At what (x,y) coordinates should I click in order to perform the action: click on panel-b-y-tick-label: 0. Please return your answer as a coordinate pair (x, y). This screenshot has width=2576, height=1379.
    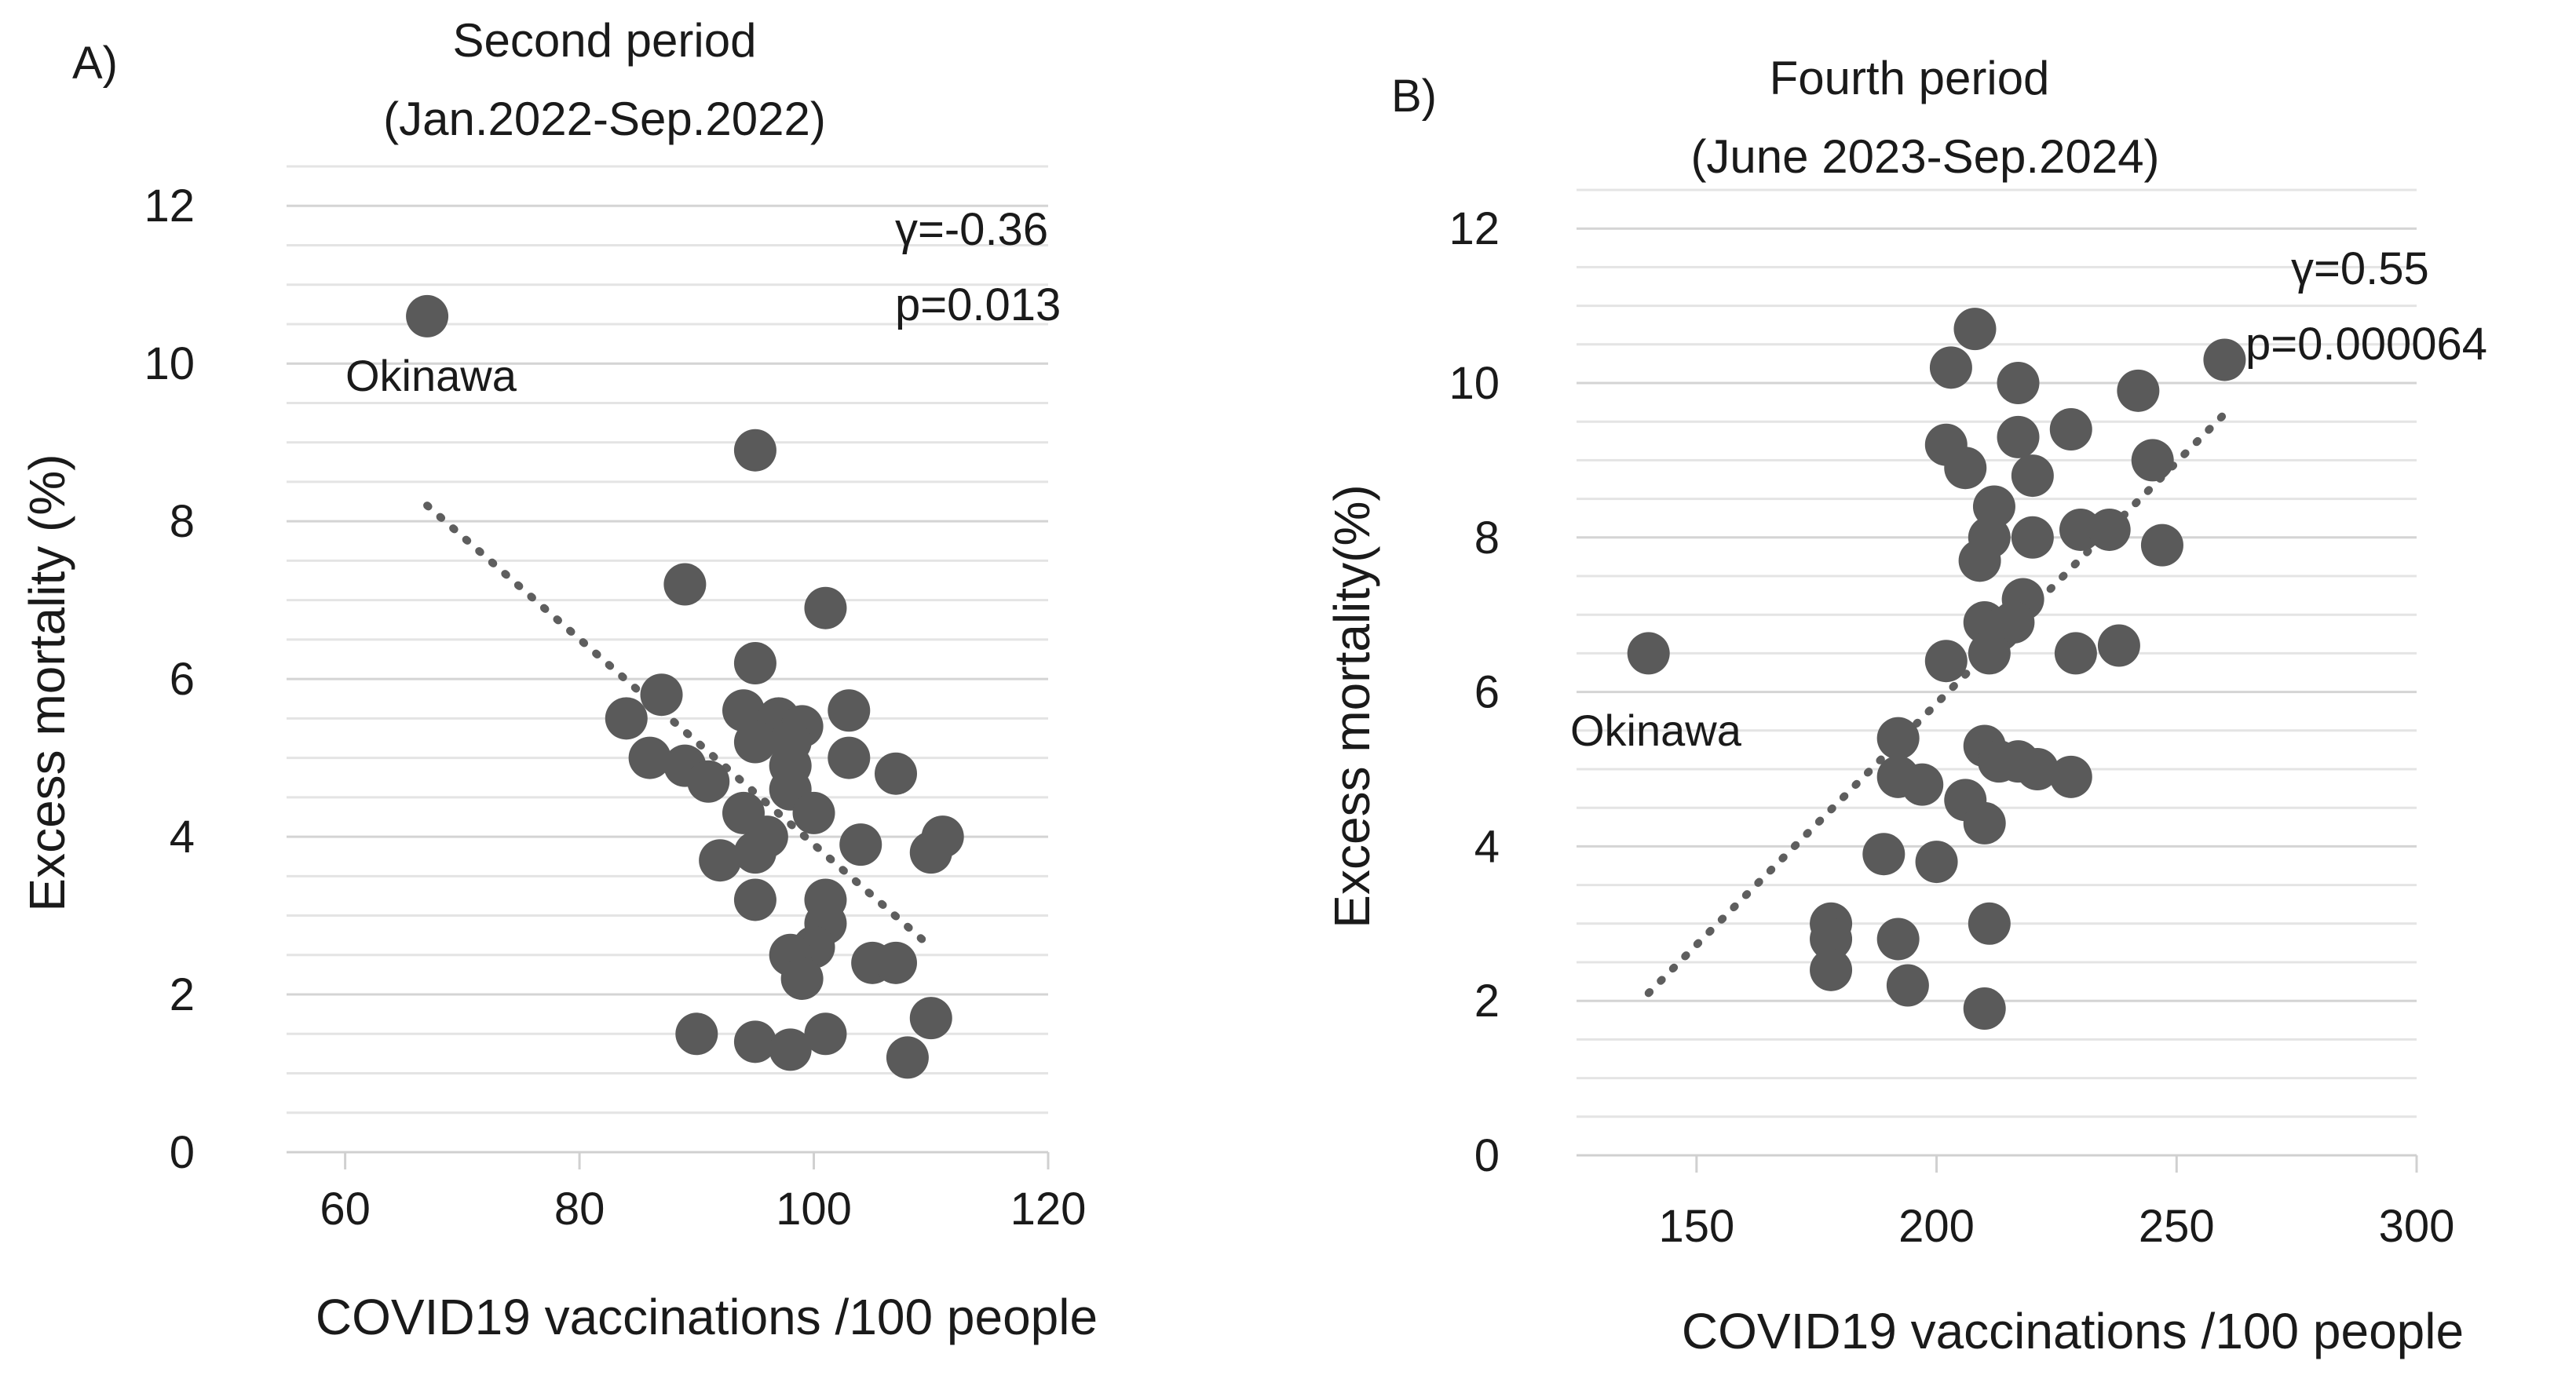
    Looking at the image, I should click on (1487, 1155).